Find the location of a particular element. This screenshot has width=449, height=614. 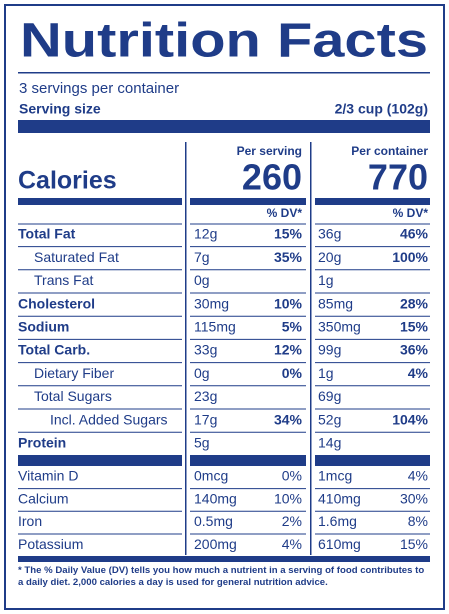

daily-value: 28% is located at coordinates (414, 303).